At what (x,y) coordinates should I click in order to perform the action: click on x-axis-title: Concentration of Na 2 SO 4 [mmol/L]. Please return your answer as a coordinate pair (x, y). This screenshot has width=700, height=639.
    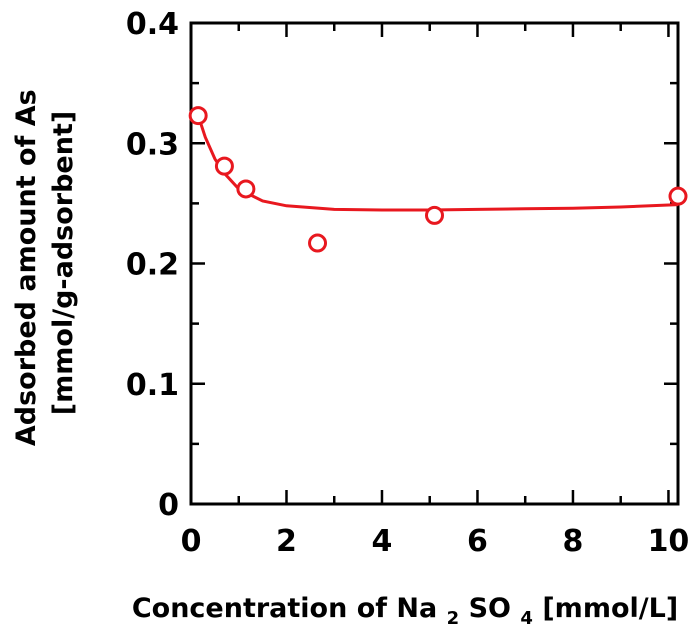
    Looking at the image, I should click on (405, 612).